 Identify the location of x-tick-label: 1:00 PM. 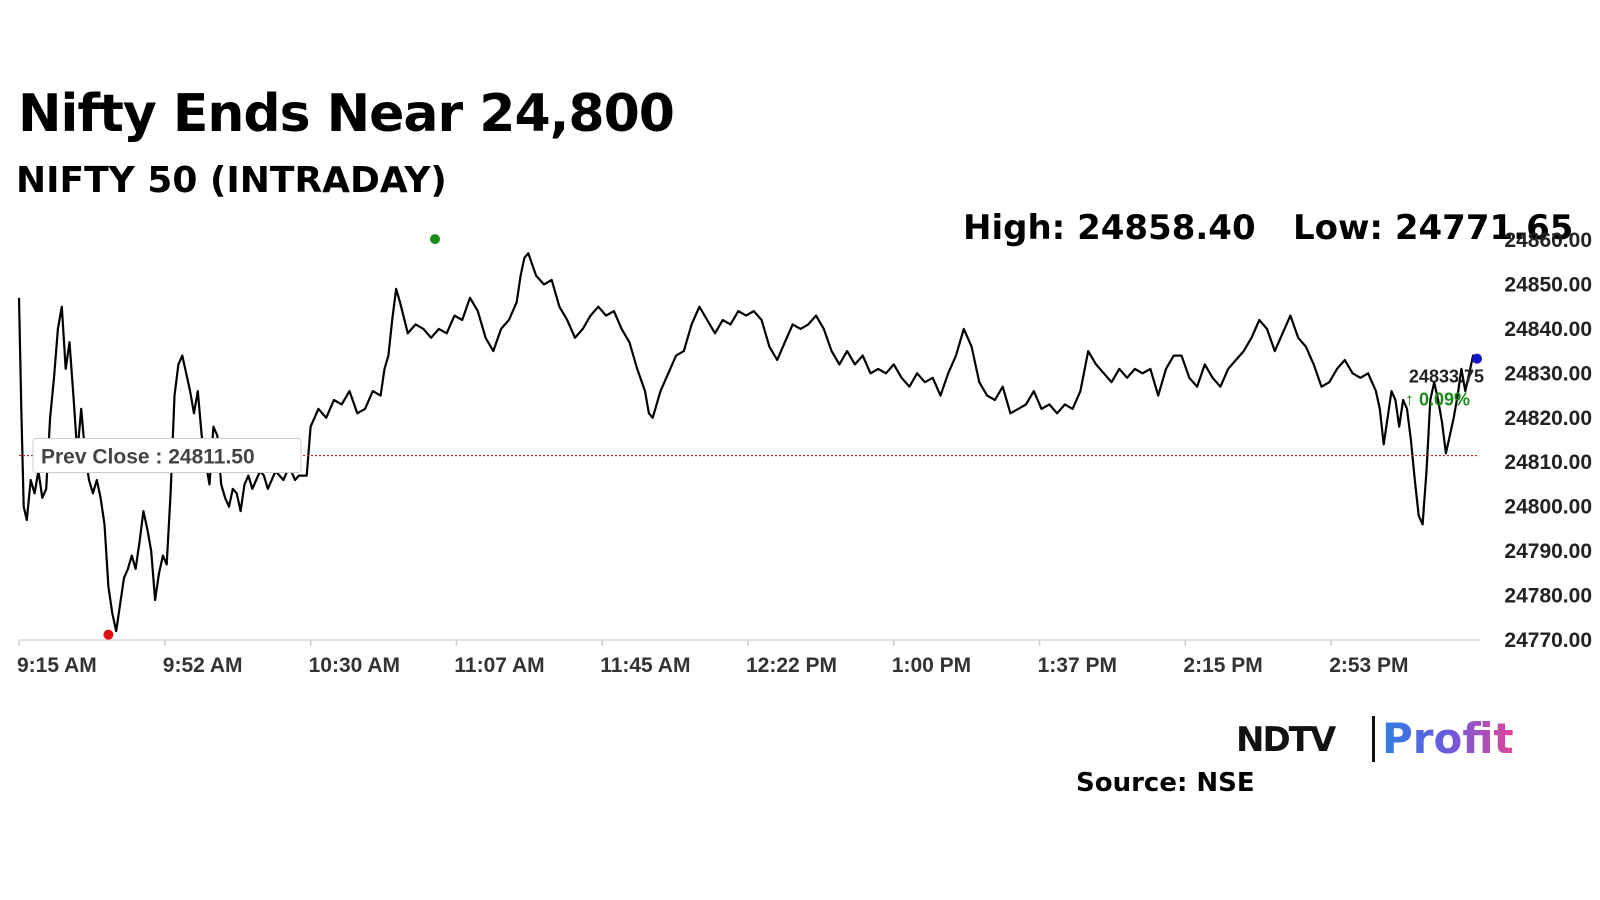
(931, 665).